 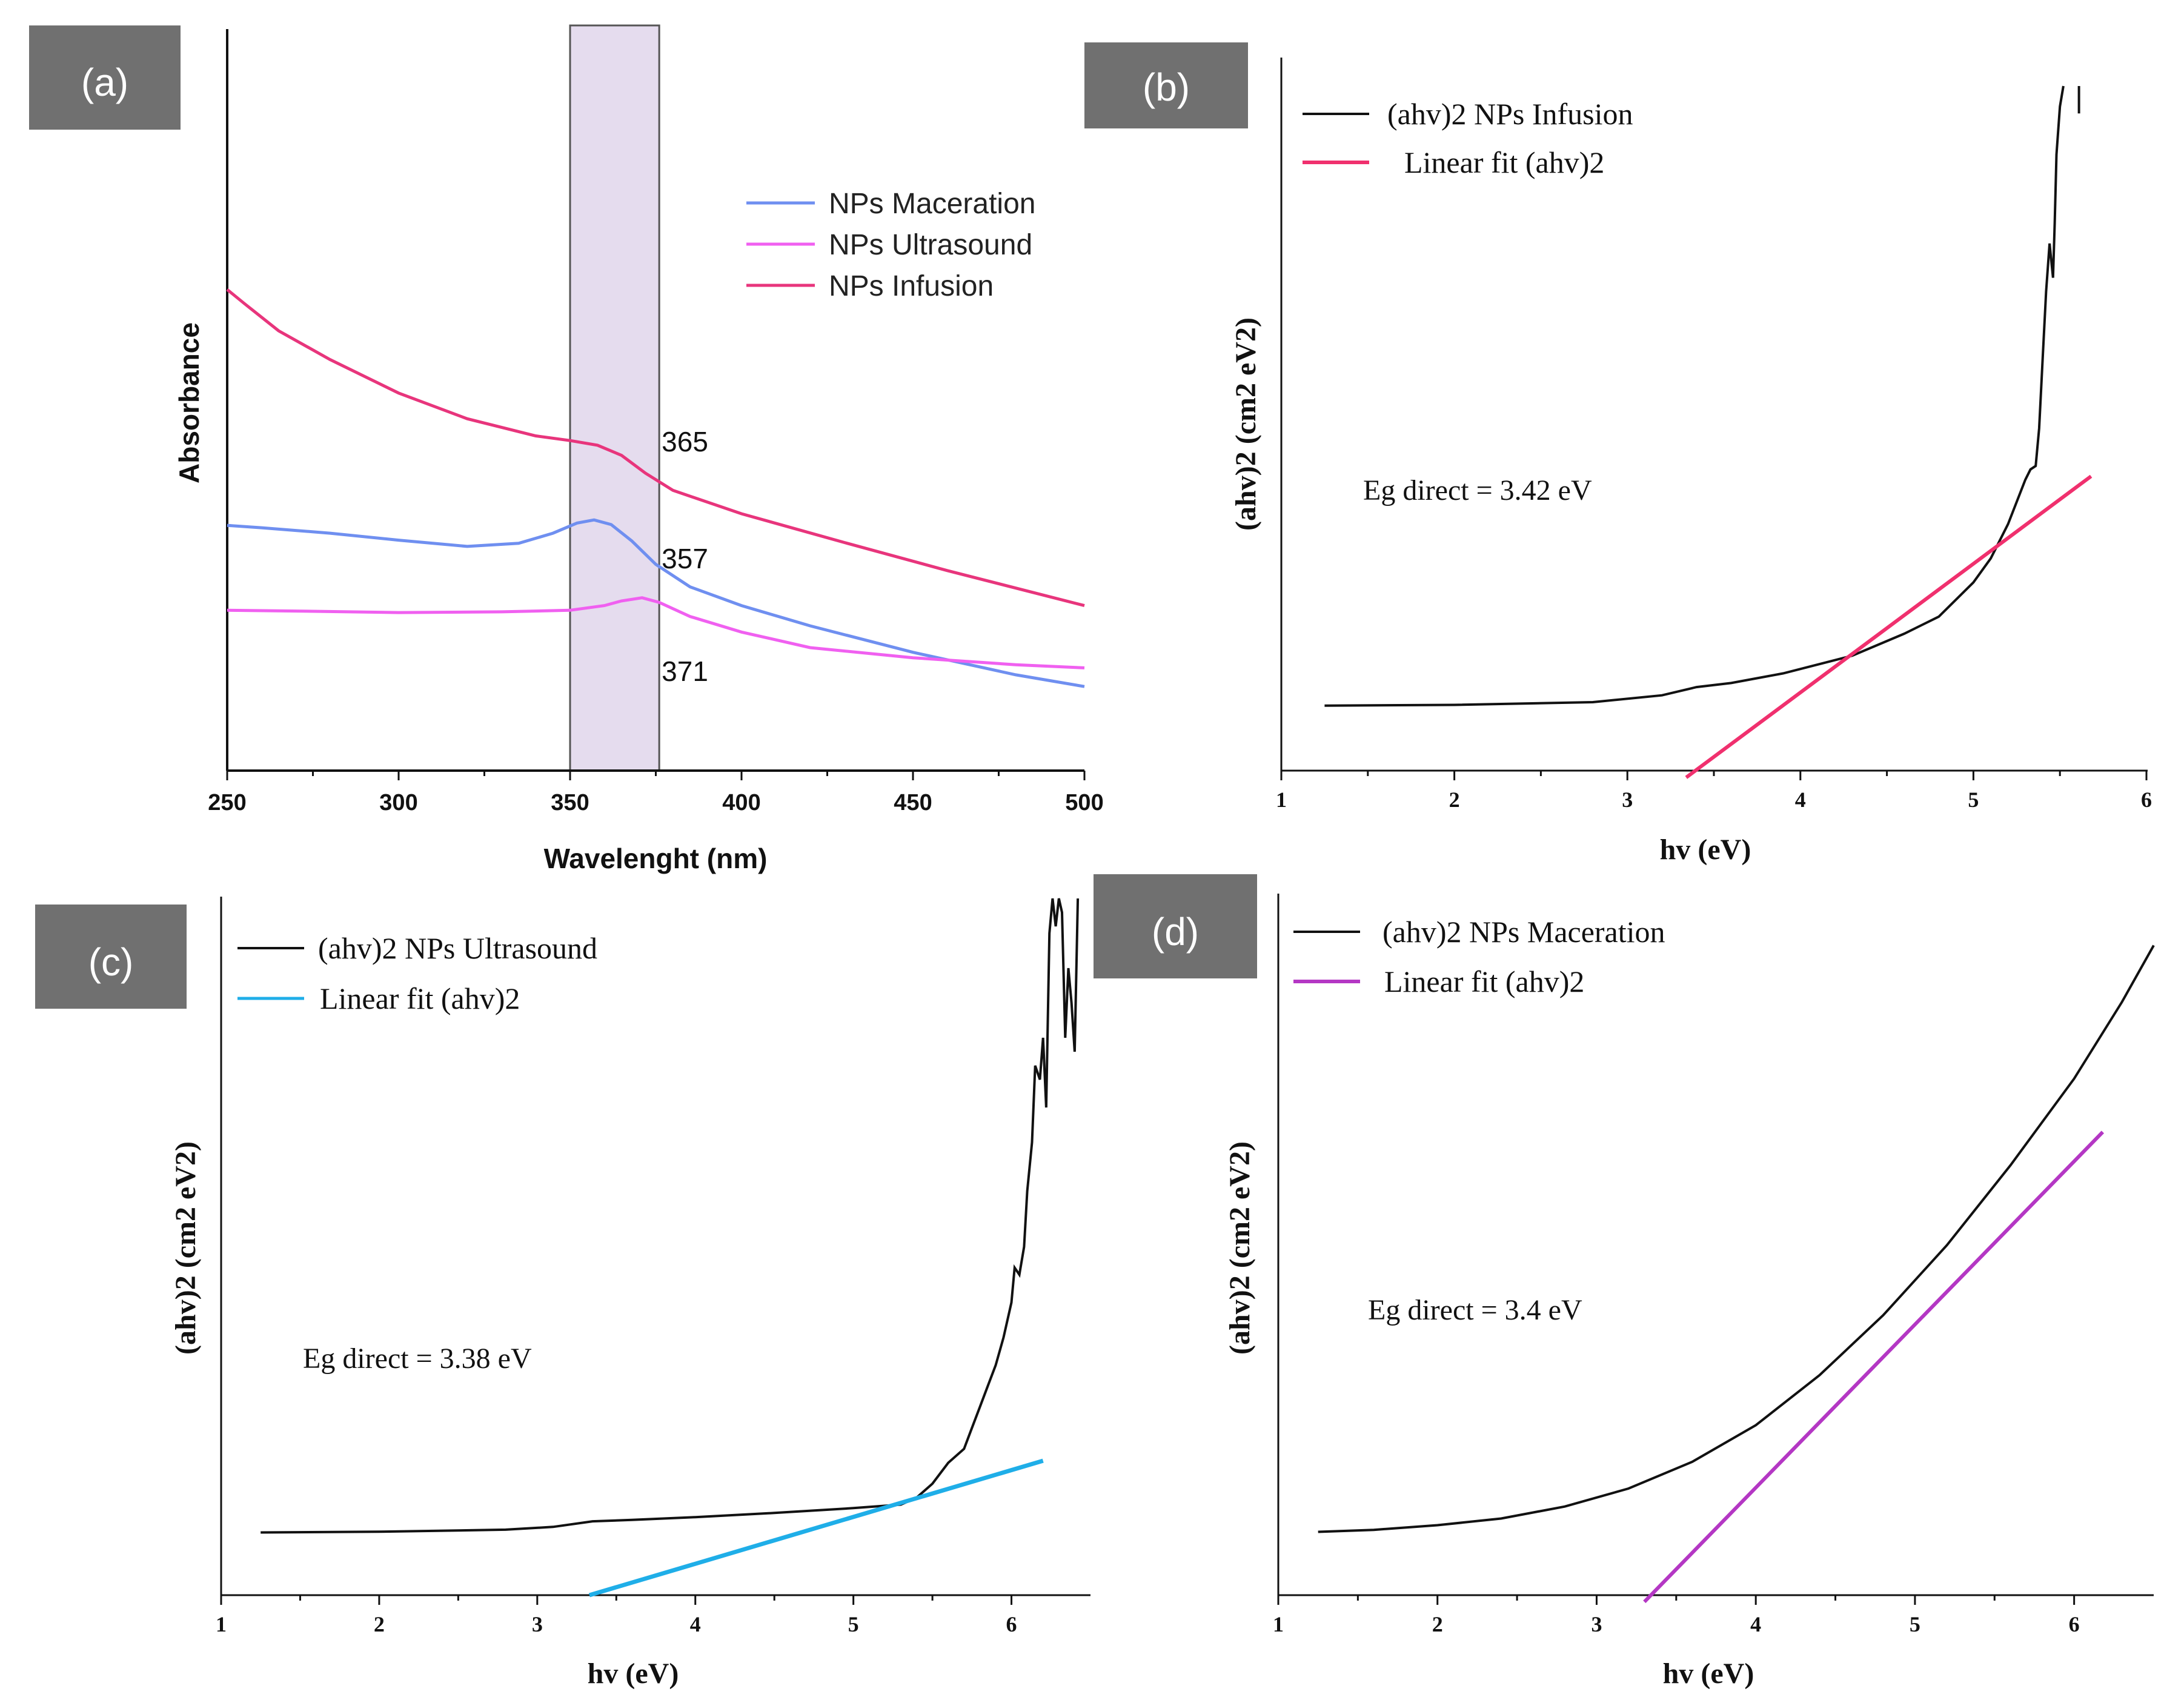 I want to click on annotation-365: 365, so click(x=685, y=441).